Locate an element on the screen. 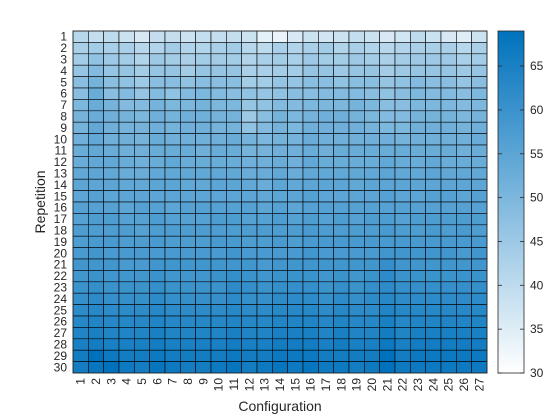  x-tick-label: 17 is located at coordinates (326, 385).